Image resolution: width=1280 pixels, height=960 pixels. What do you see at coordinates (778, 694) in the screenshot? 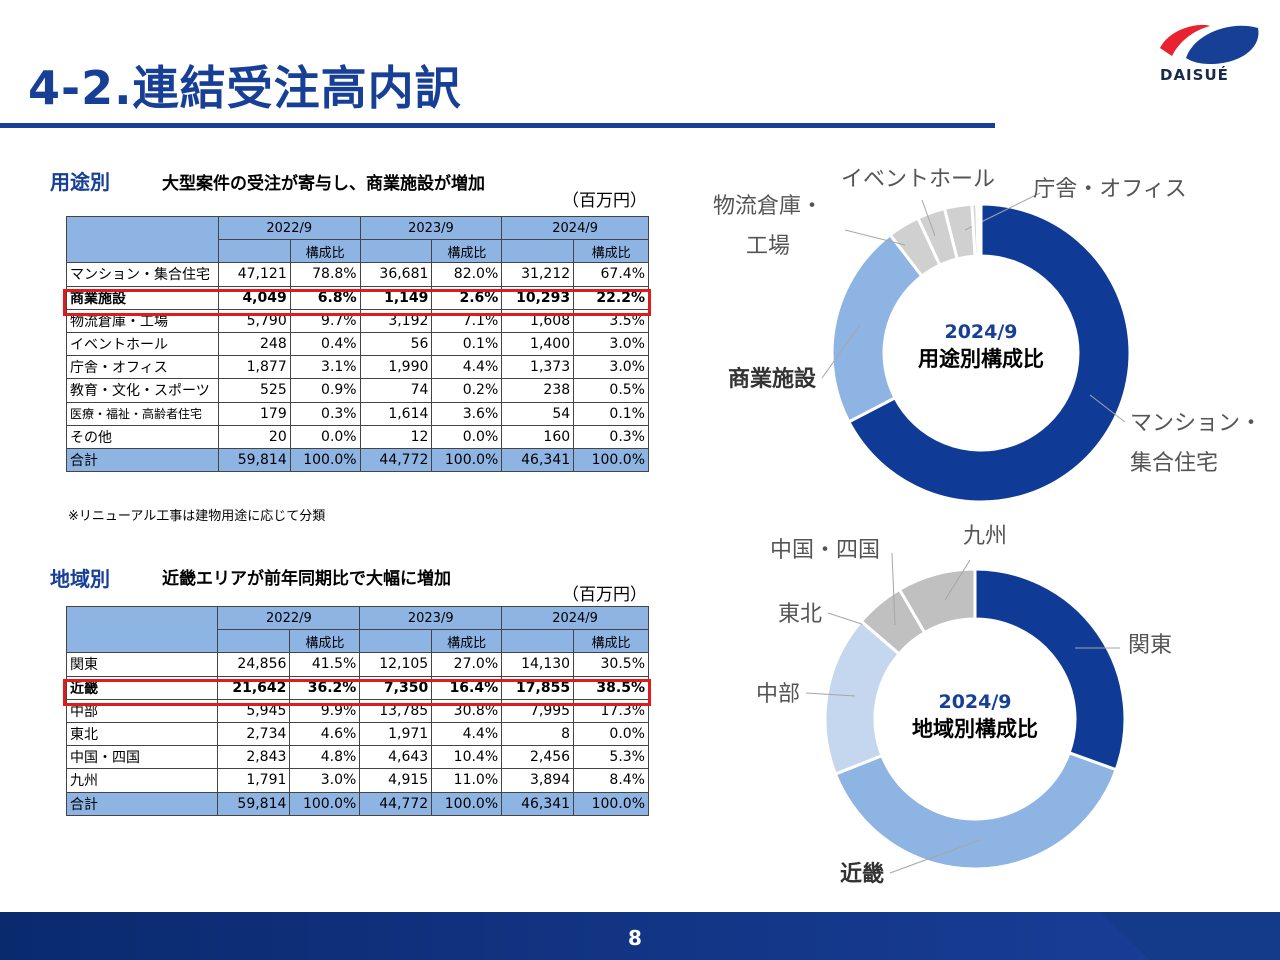
I see `slice-label: 中部` at bounding box center [778, 694].